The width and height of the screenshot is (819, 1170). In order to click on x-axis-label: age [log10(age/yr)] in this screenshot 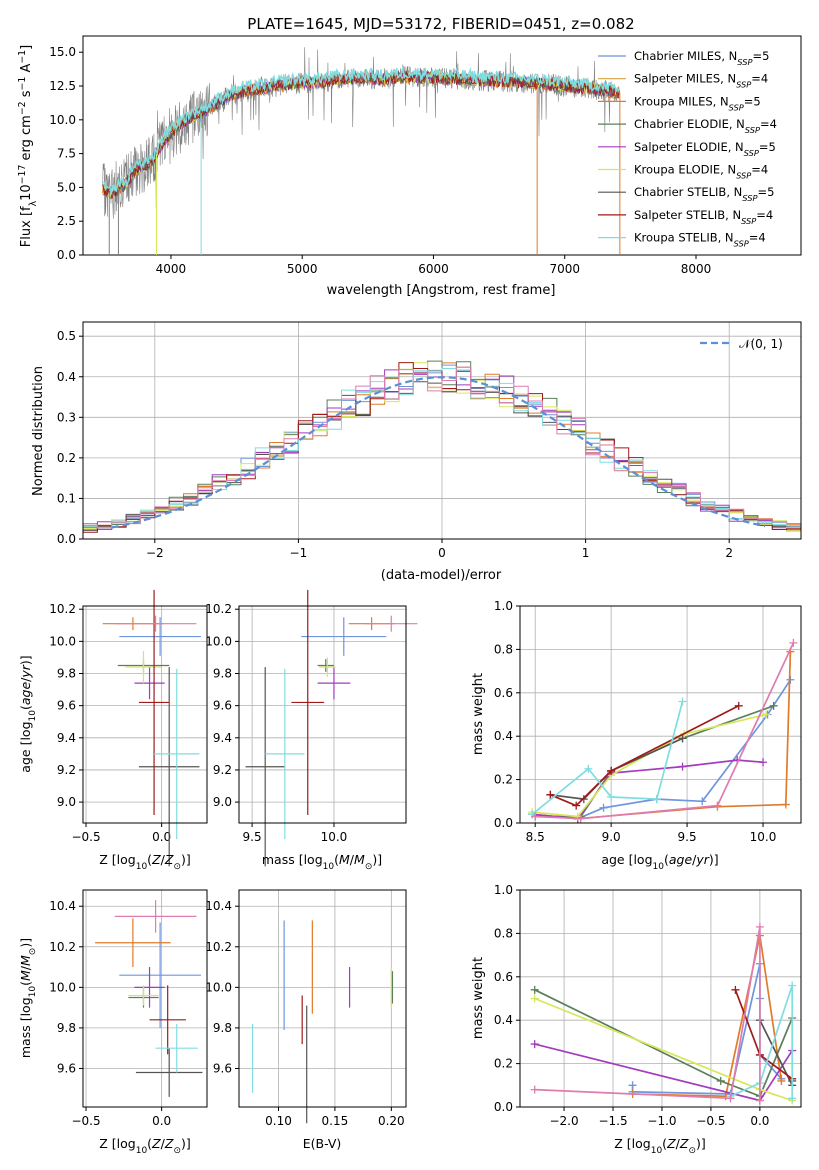, I will do `click(659, 862)`.